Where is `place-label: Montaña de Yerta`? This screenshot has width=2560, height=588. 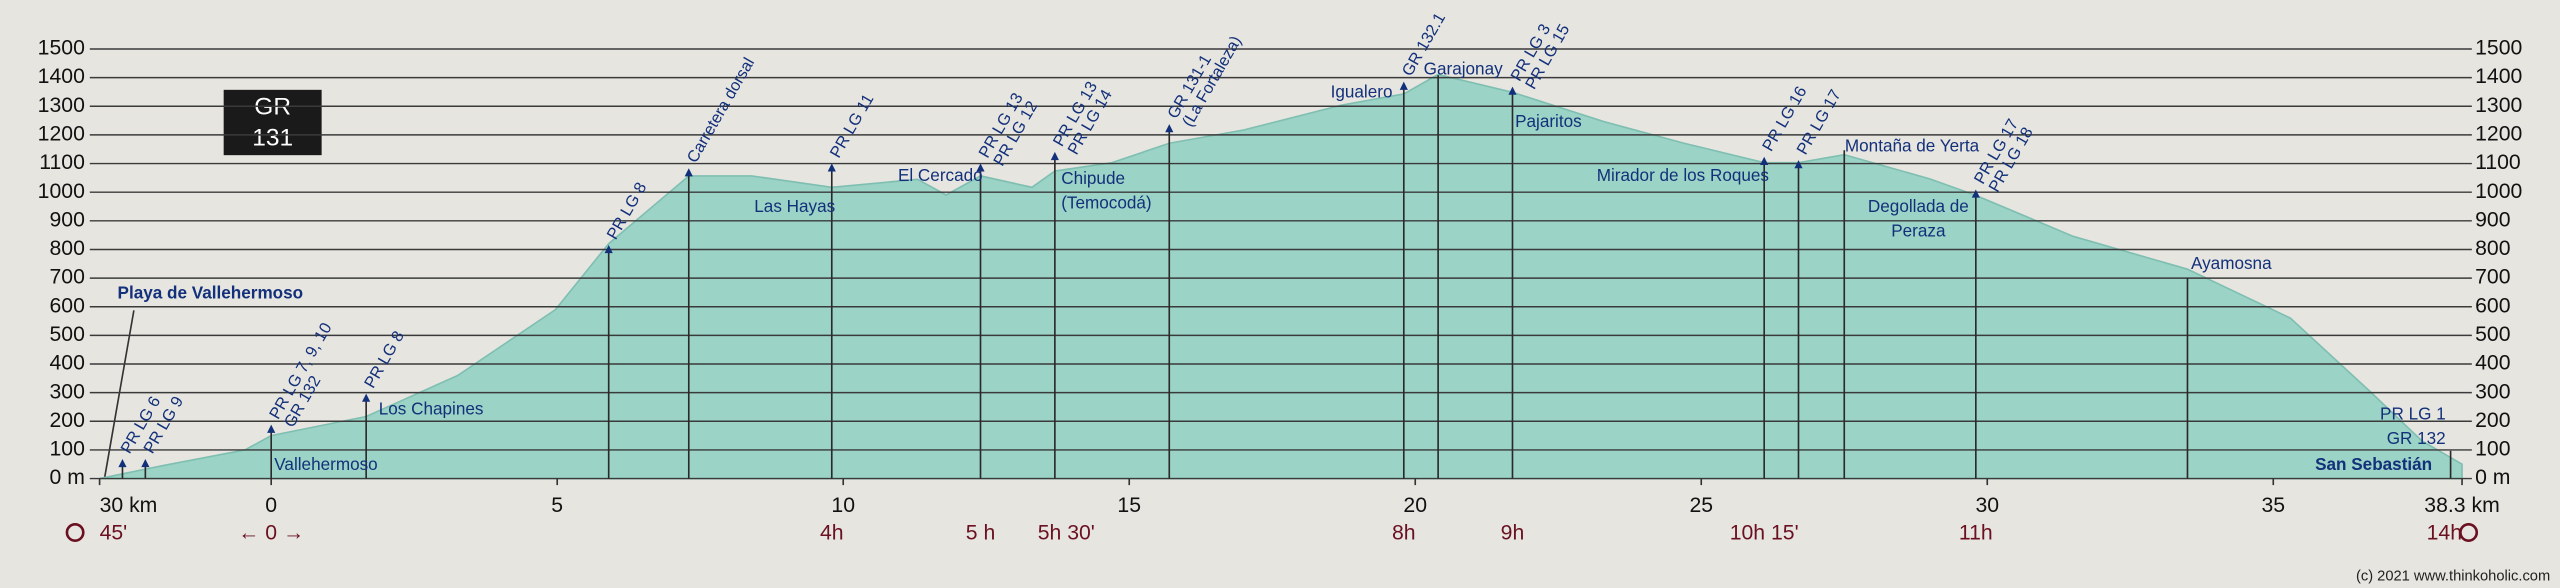 place-label: Montaña de Yerta is located at coordinates (1912, 146).